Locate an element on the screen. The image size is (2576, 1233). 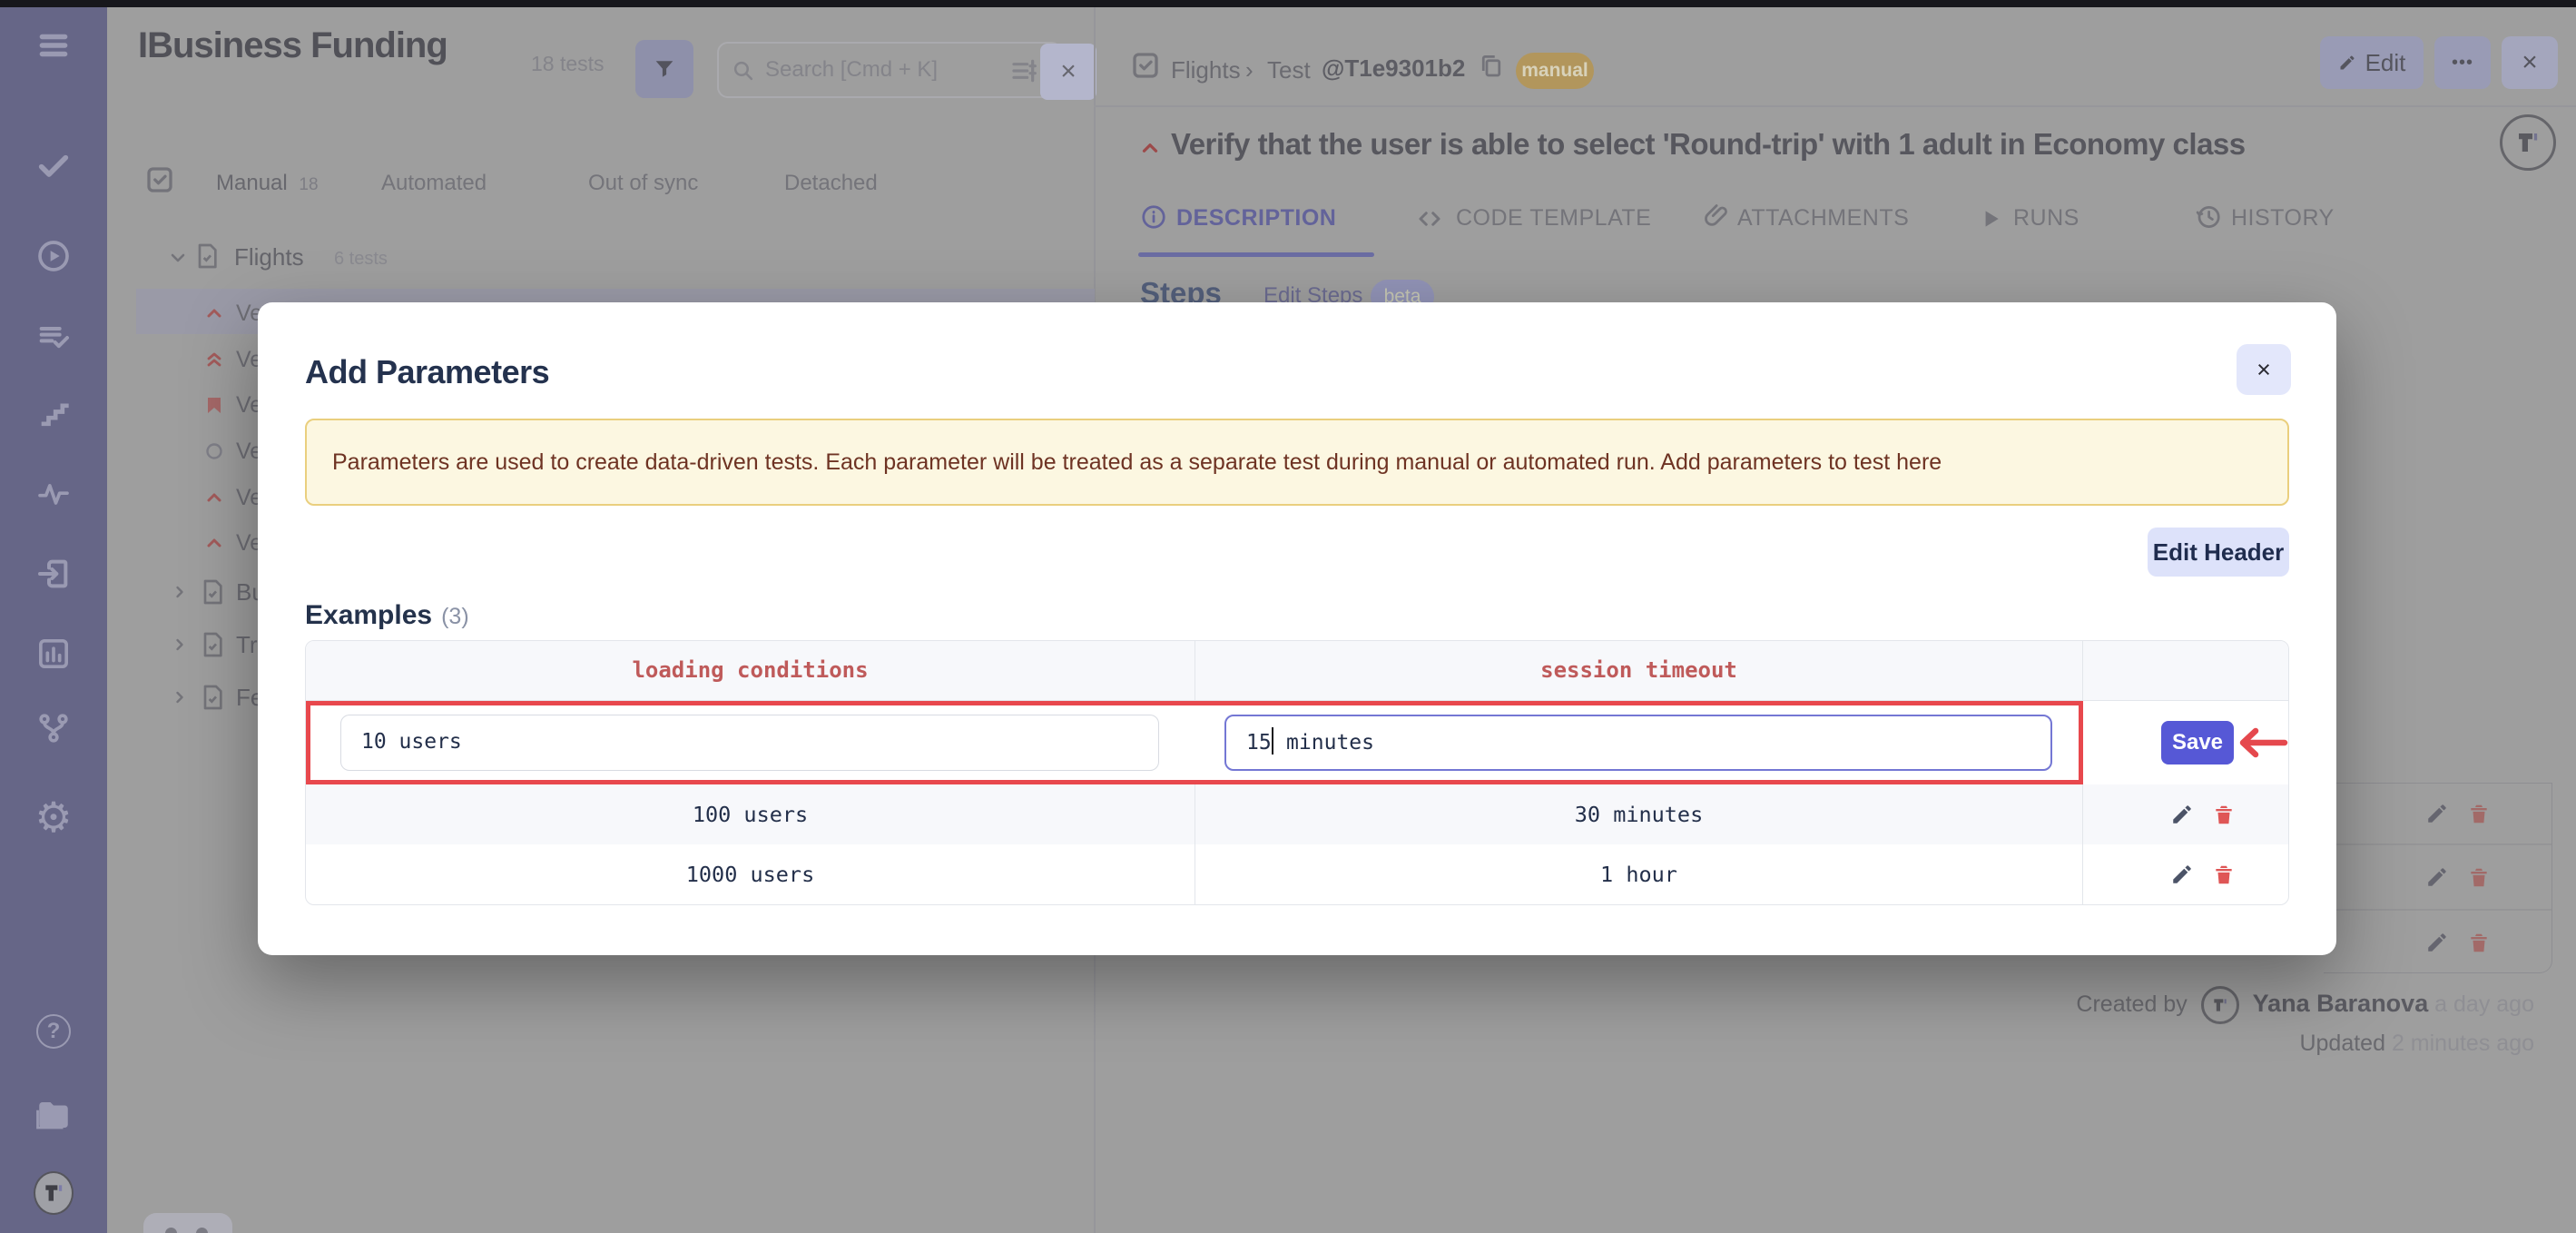
priority-normal-icon is located at coordinates (214, 451).